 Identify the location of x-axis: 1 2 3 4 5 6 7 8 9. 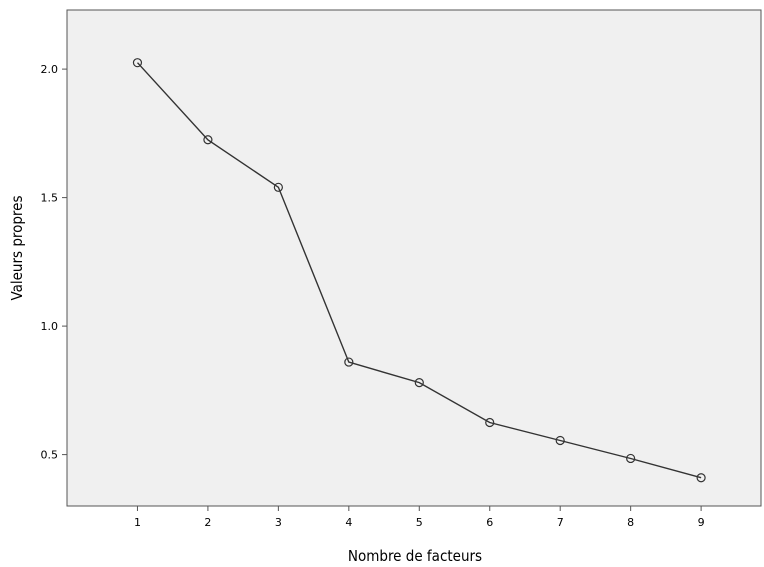
(419, 517).